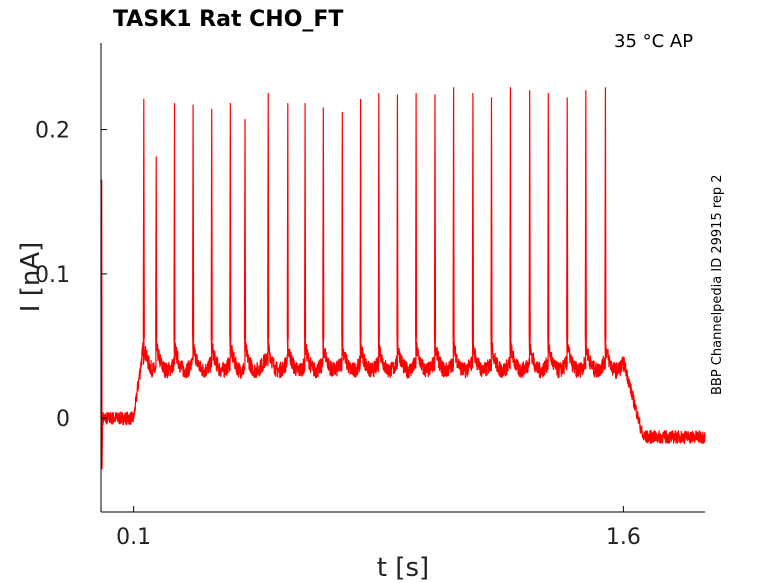 The height and width of the screenshot is (583, 778). Describe the element at coordinates (623, 537) in the screenshot. I see `x-tick-label: 1.6` at that location.